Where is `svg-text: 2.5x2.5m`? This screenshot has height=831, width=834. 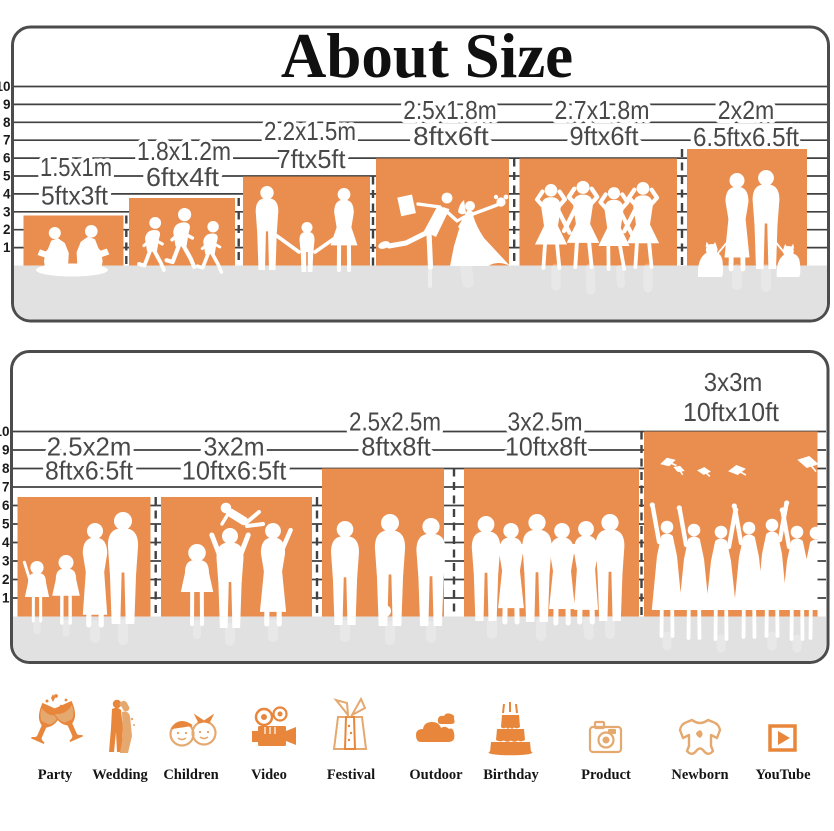
svg-text: 2.5x2.5m is located at coordinates (395, 422).